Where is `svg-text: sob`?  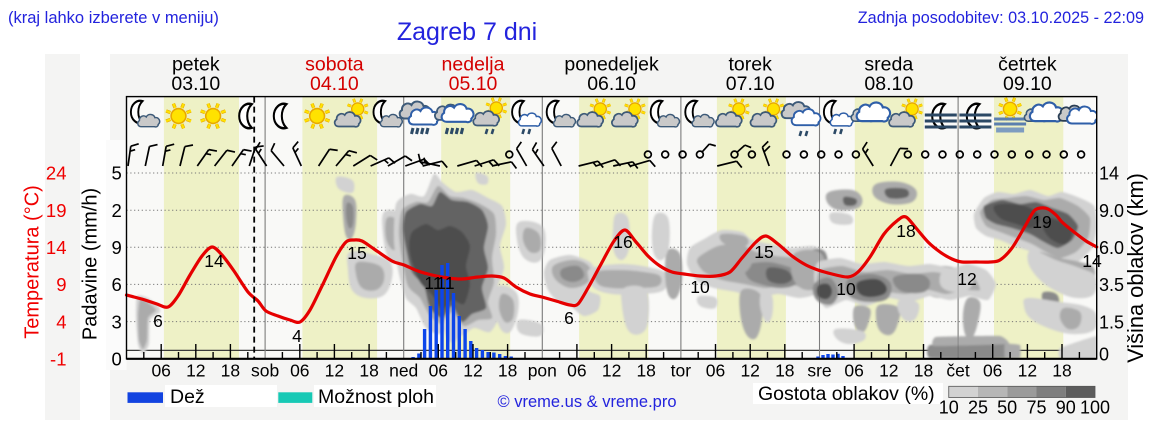
svg-text: sob is located at coordinates (265, 371).